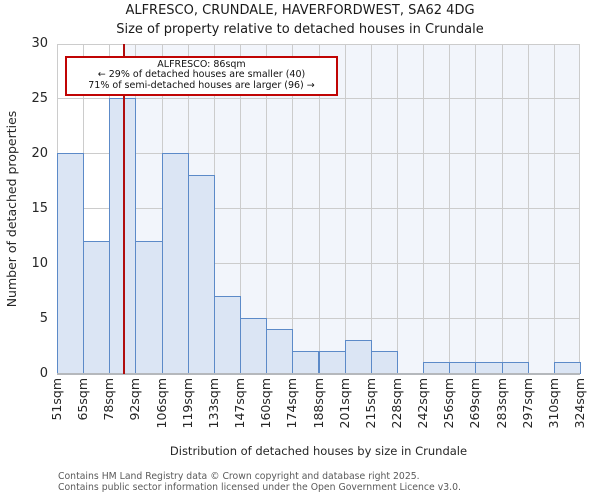 Image resolution: width=600 pixels, height=500 pixels. Describe the element at coordinates (161, 403) in the screenshot. I see `x-tick-label: 106sqm` at that location.